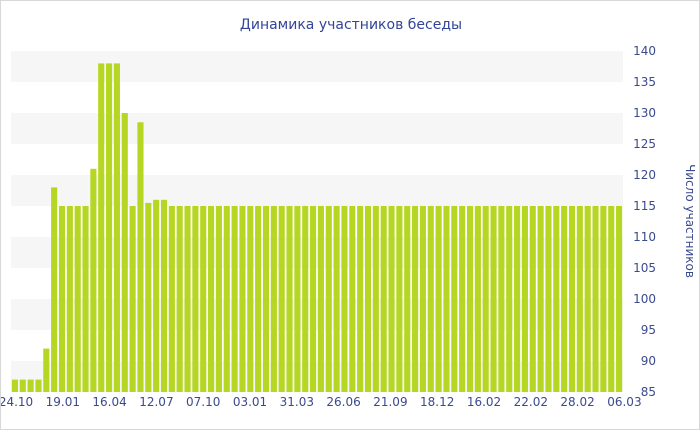 The height and width of the screenshot is (430, 700). Describe the element at coordinates (109, 402) in the screenshot. I see `x-tick-label: 16.04` at that location.